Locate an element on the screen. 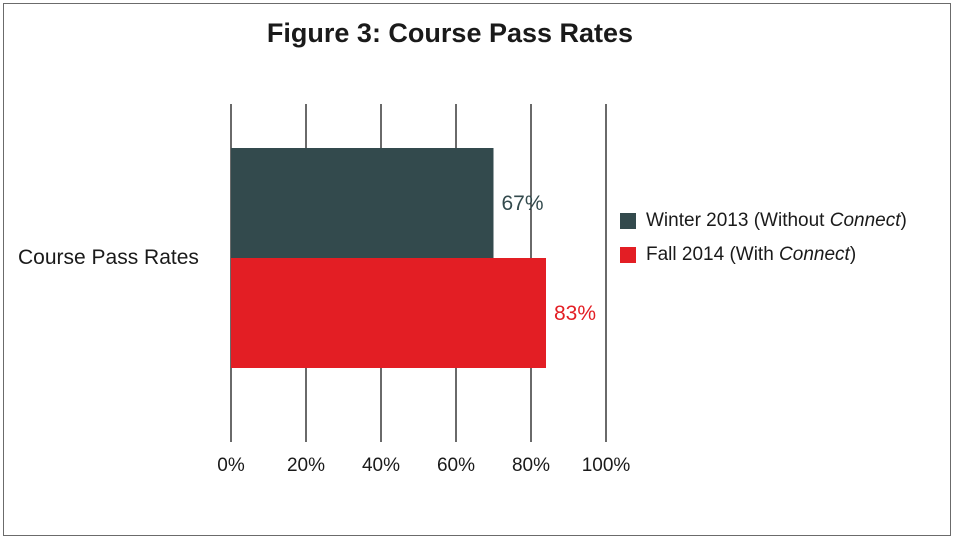 The width and height of the screenshot is (956, 541). legend-swatch-fall-2014 is located at coordinates (628, 255).